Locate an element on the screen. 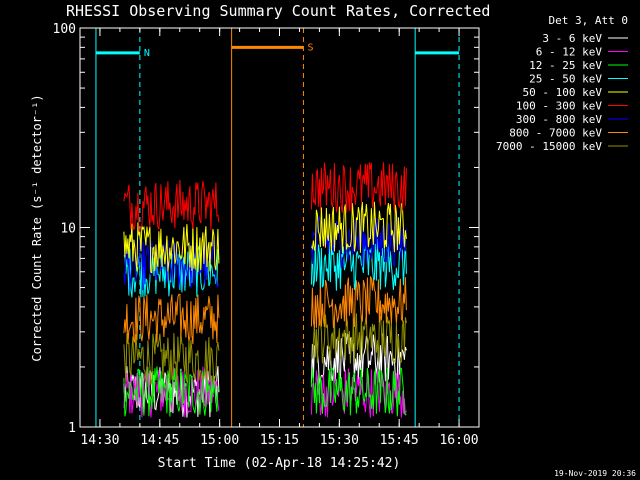  y-tick-label: 1 is located at coordinates (72, 428).